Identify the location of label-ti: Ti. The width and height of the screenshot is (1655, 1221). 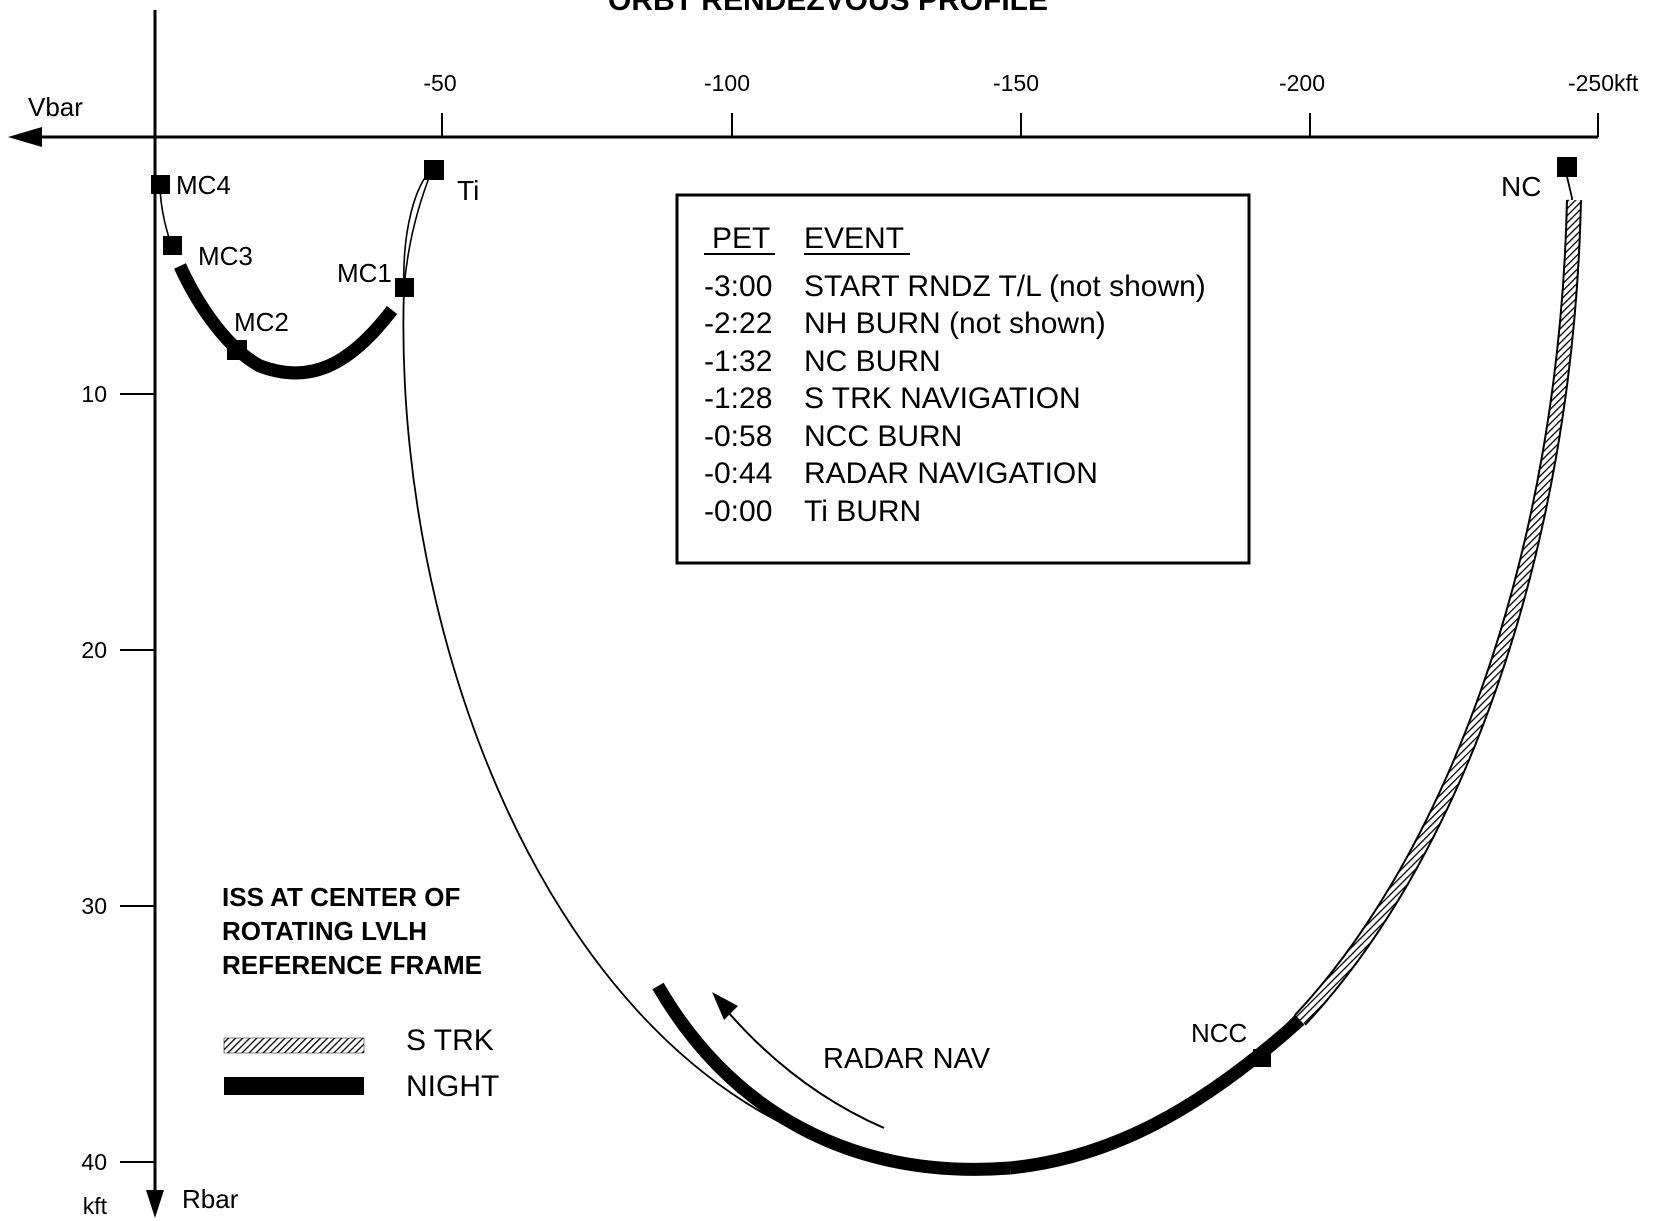
(468, 190).